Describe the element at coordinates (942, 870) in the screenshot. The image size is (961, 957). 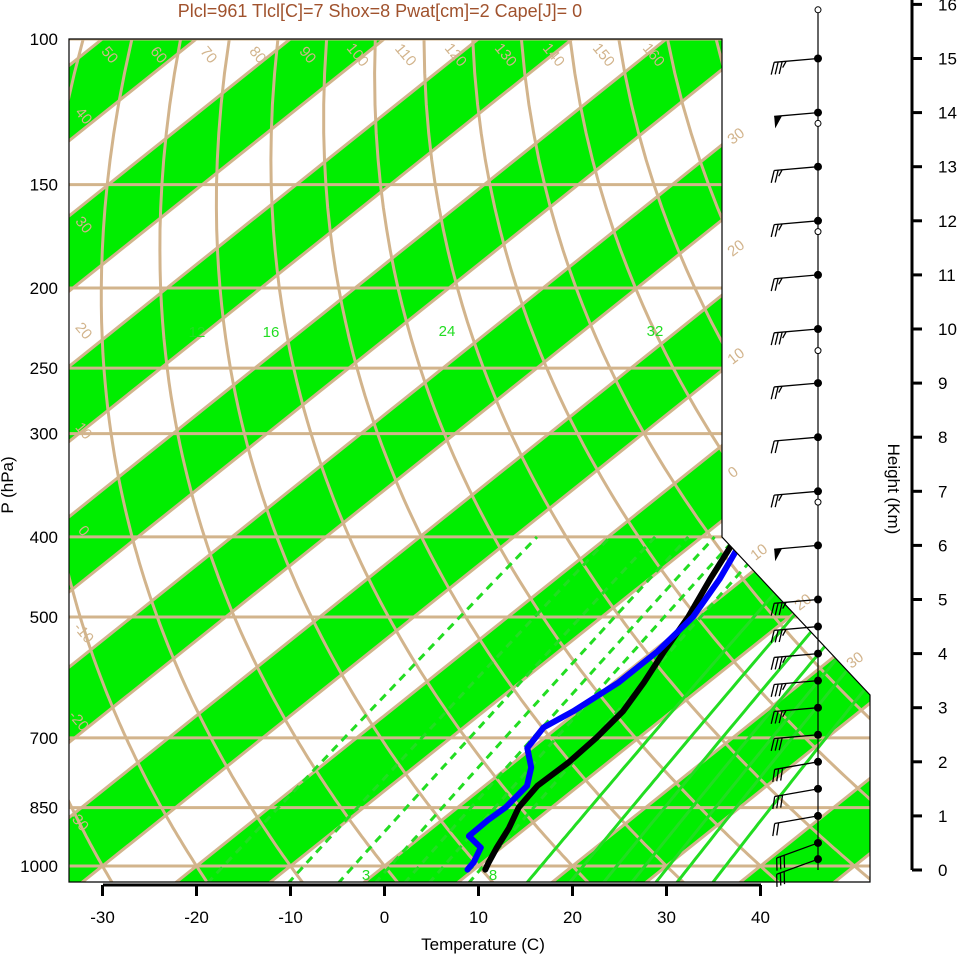
I see `height-tick-label: 0` at that location.